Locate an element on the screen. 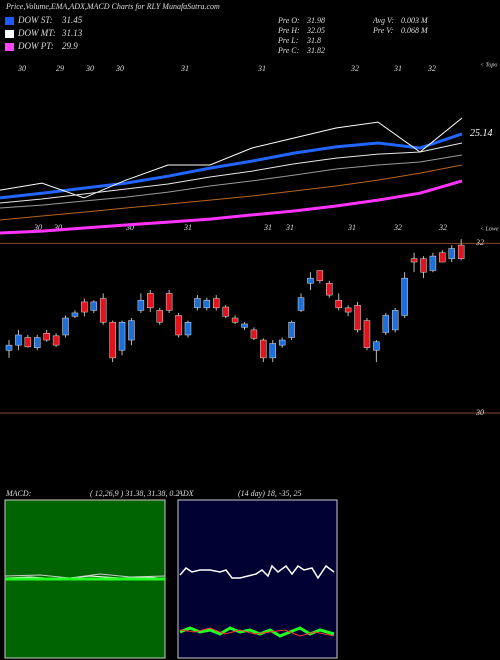 The height and width of the screenshot is (660, 500). info-value: 31.98 is located at coordinates (315, 20).